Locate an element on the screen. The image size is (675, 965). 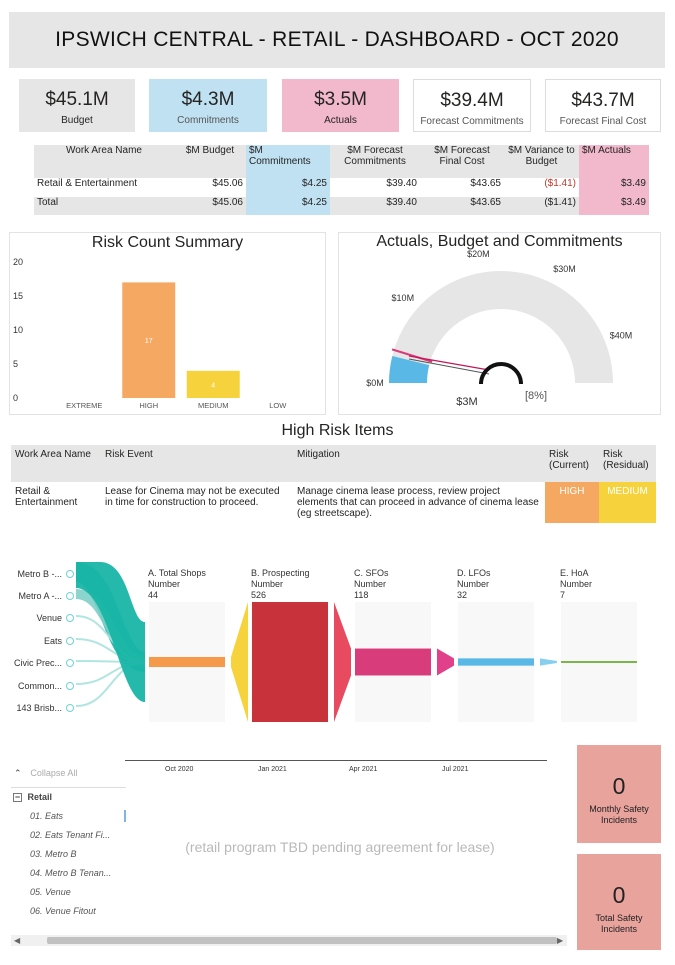
table-cell: ($1.41) is located at coordinates (541, 206).